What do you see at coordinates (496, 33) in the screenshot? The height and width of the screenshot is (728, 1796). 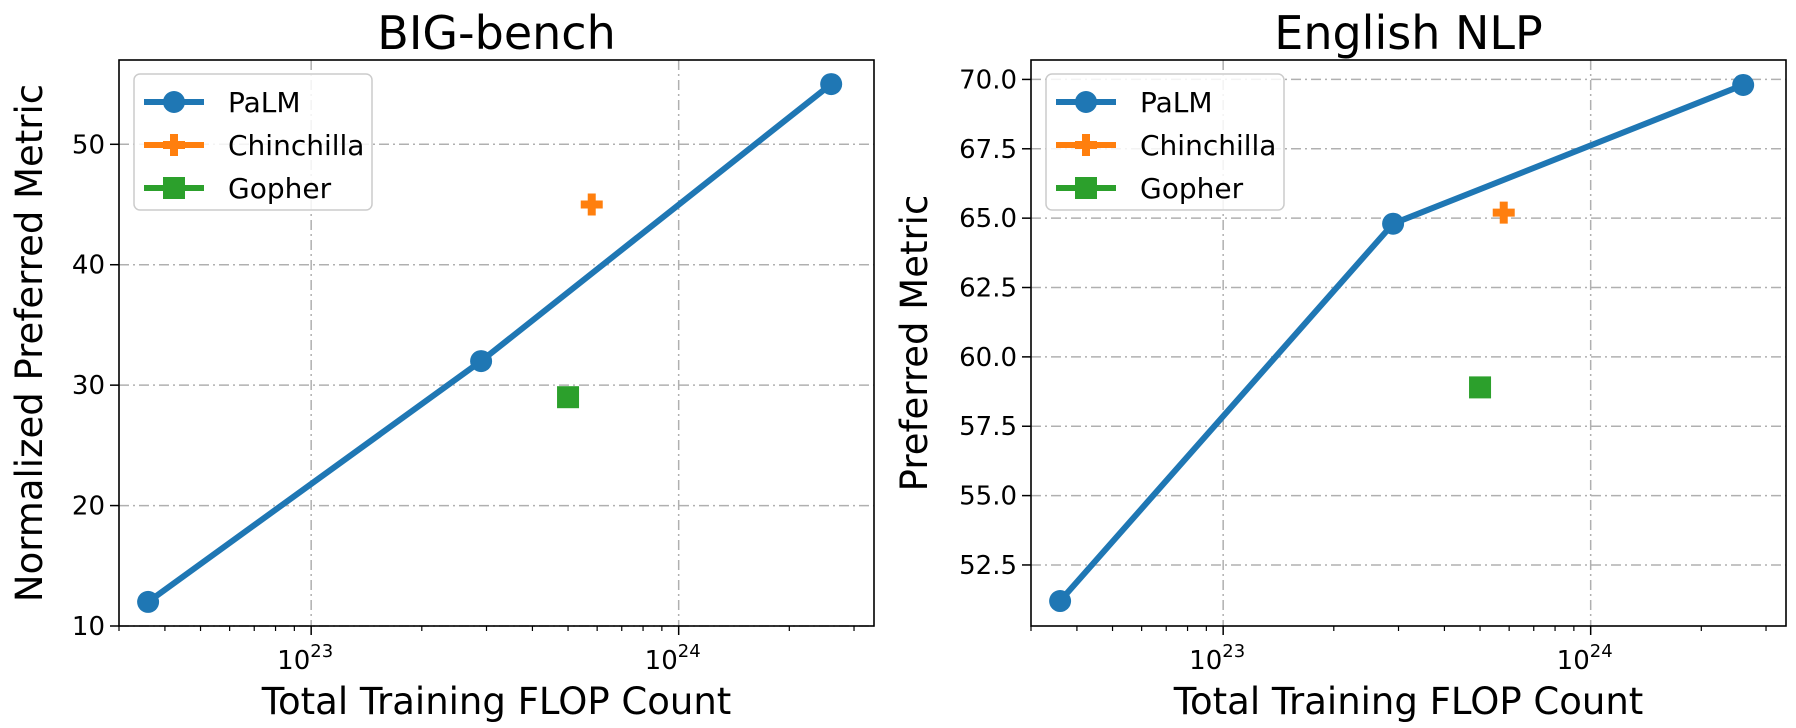 I see `chart-title: BIG-bench` at bounding box center [496, 33].